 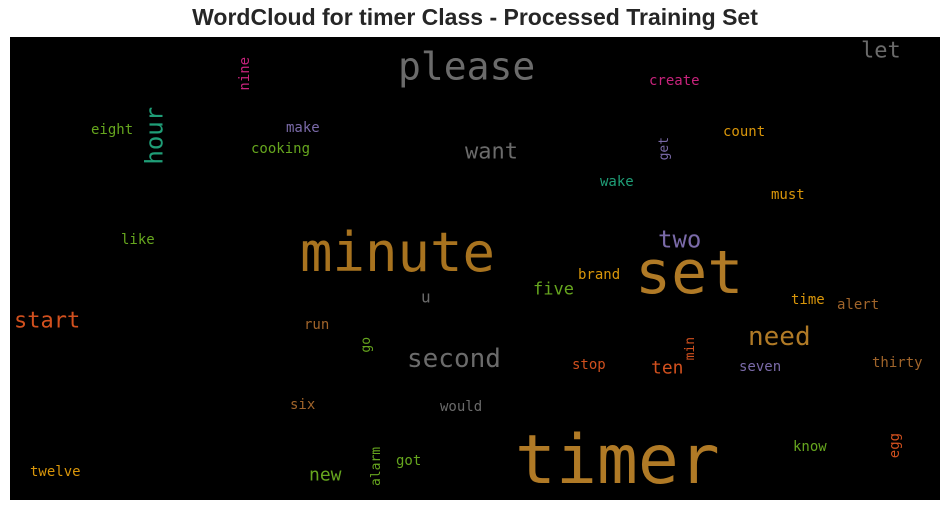 I want to click on word-six: six, so click(x=302, y=405).